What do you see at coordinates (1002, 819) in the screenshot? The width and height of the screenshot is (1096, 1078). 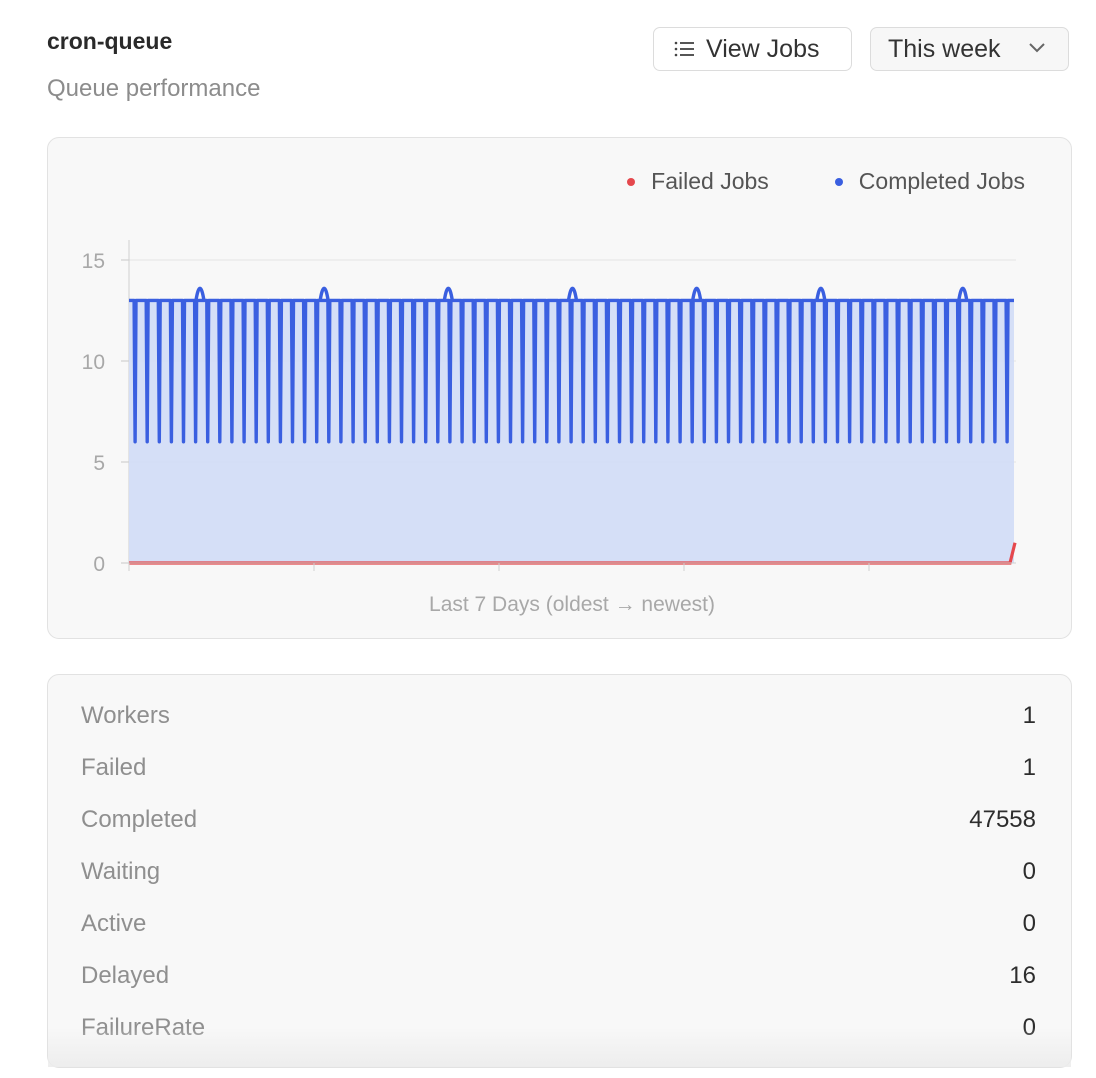 I see `stat-value: 47558` at bounding box center [1002, 819].